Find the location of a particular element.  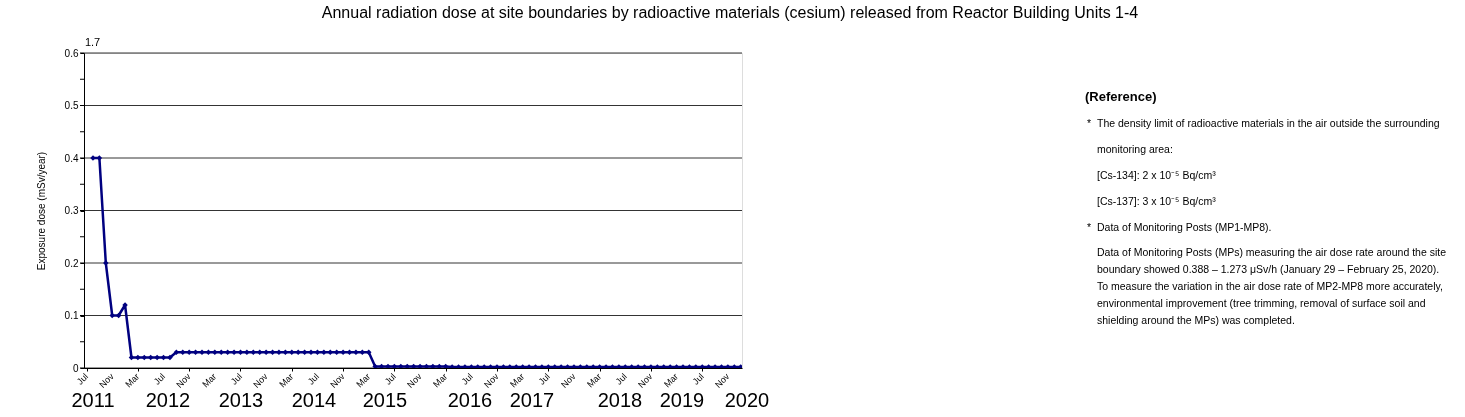

text: 2017 is located at coordinates (532, 400).